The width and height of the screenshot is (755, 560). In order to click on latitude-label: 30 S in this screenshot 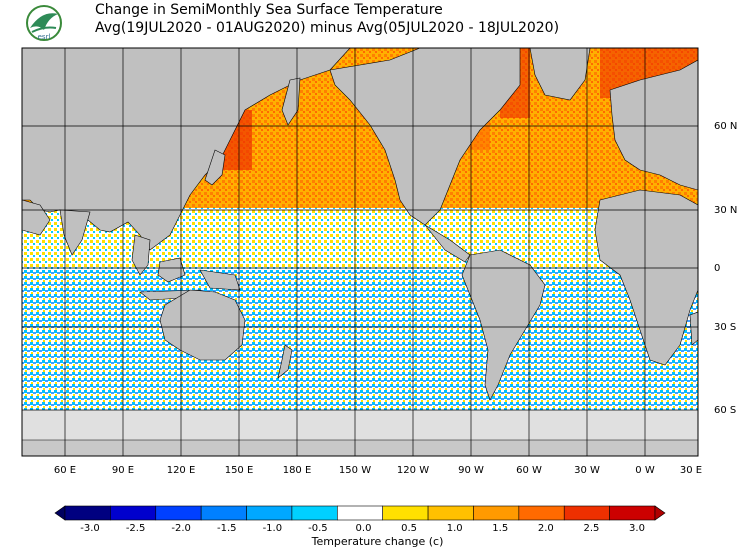, I will do `click(725, 327)`.